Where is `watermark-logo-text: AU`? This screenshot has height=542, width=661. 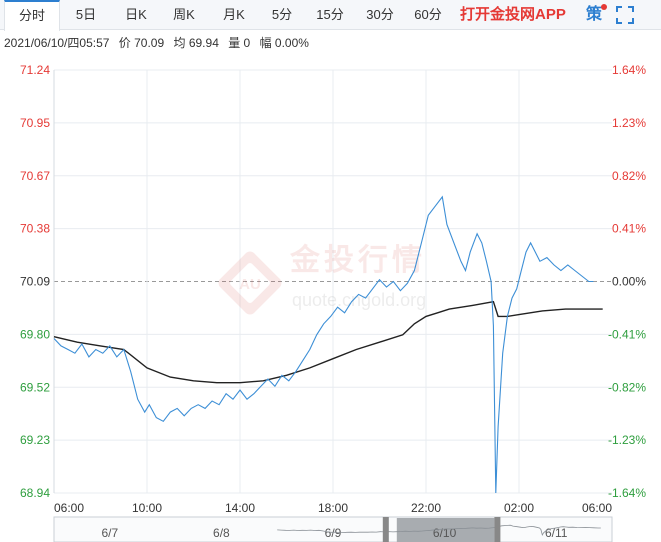 watermark-logo-text: AU is located at coordinates (250, 284).